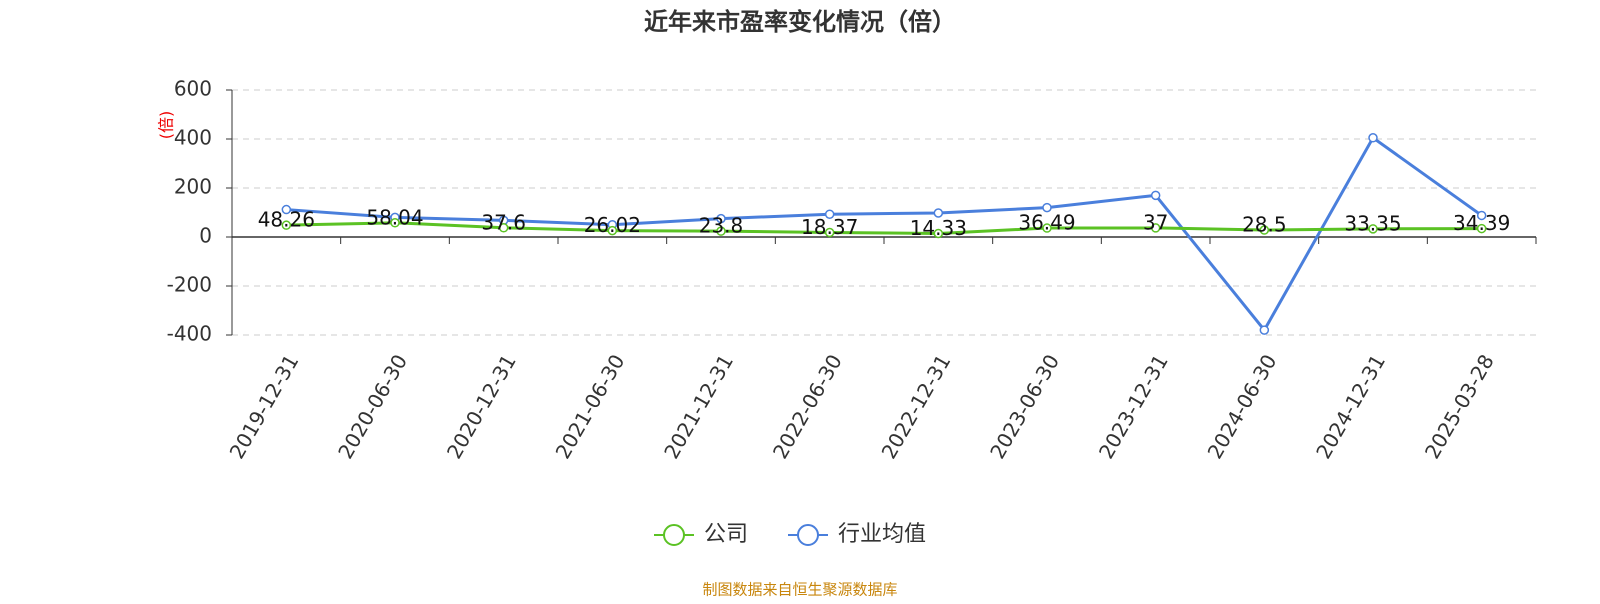 This screenshot has width=1600, height=604. What do you see at coordinates (193, 187) in the screenshot?
I see `y-tick-label: 200` at bounding box center [193, 187].